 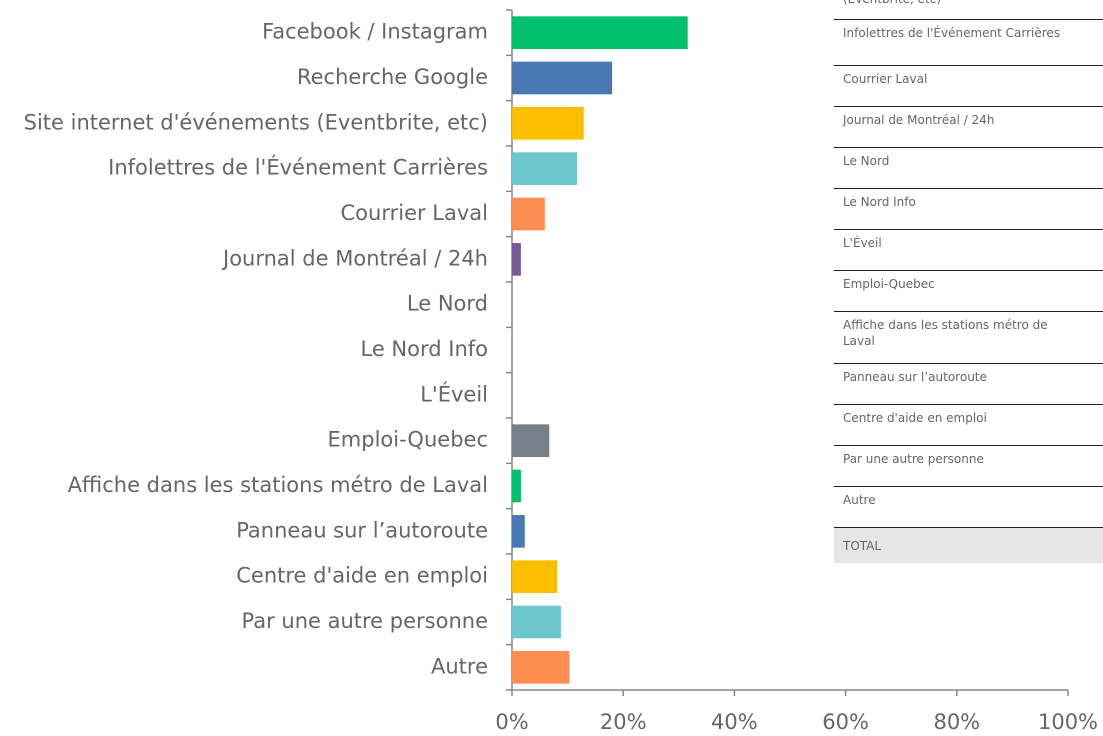 I want to click on category-label: Par une autre personne, so click(x=364, y=621).